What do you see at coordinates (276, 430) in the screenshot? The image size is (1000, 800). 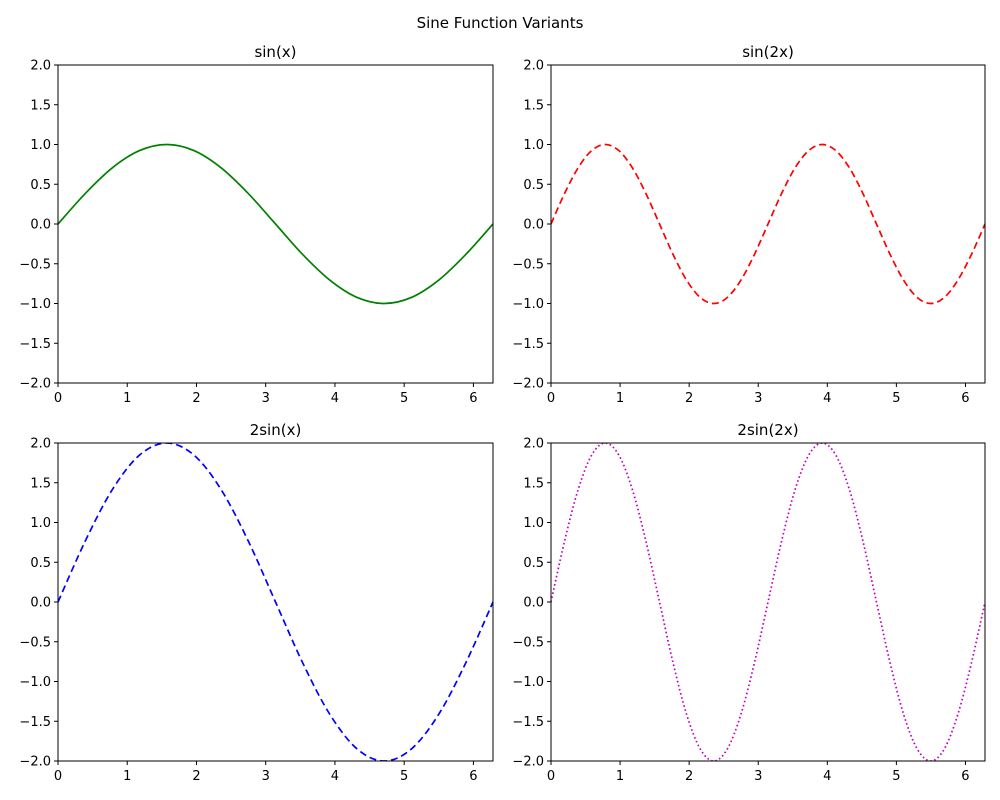 I see `subplot-title: 2sin(x)` at bounding box center [276, 430].